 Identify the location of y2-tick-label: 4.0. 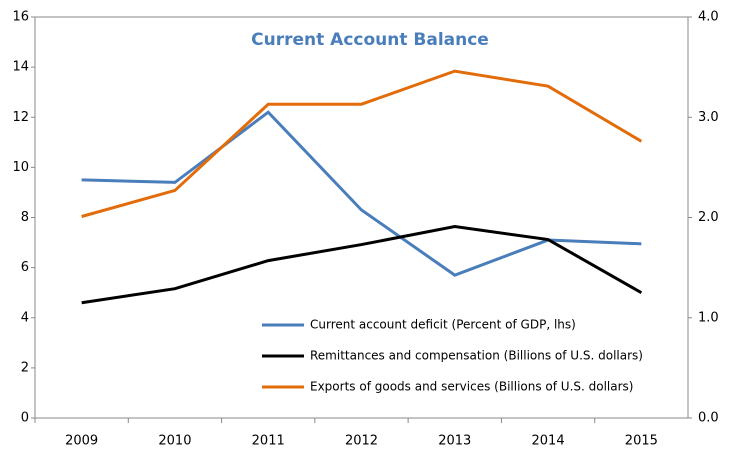
(708, 17).